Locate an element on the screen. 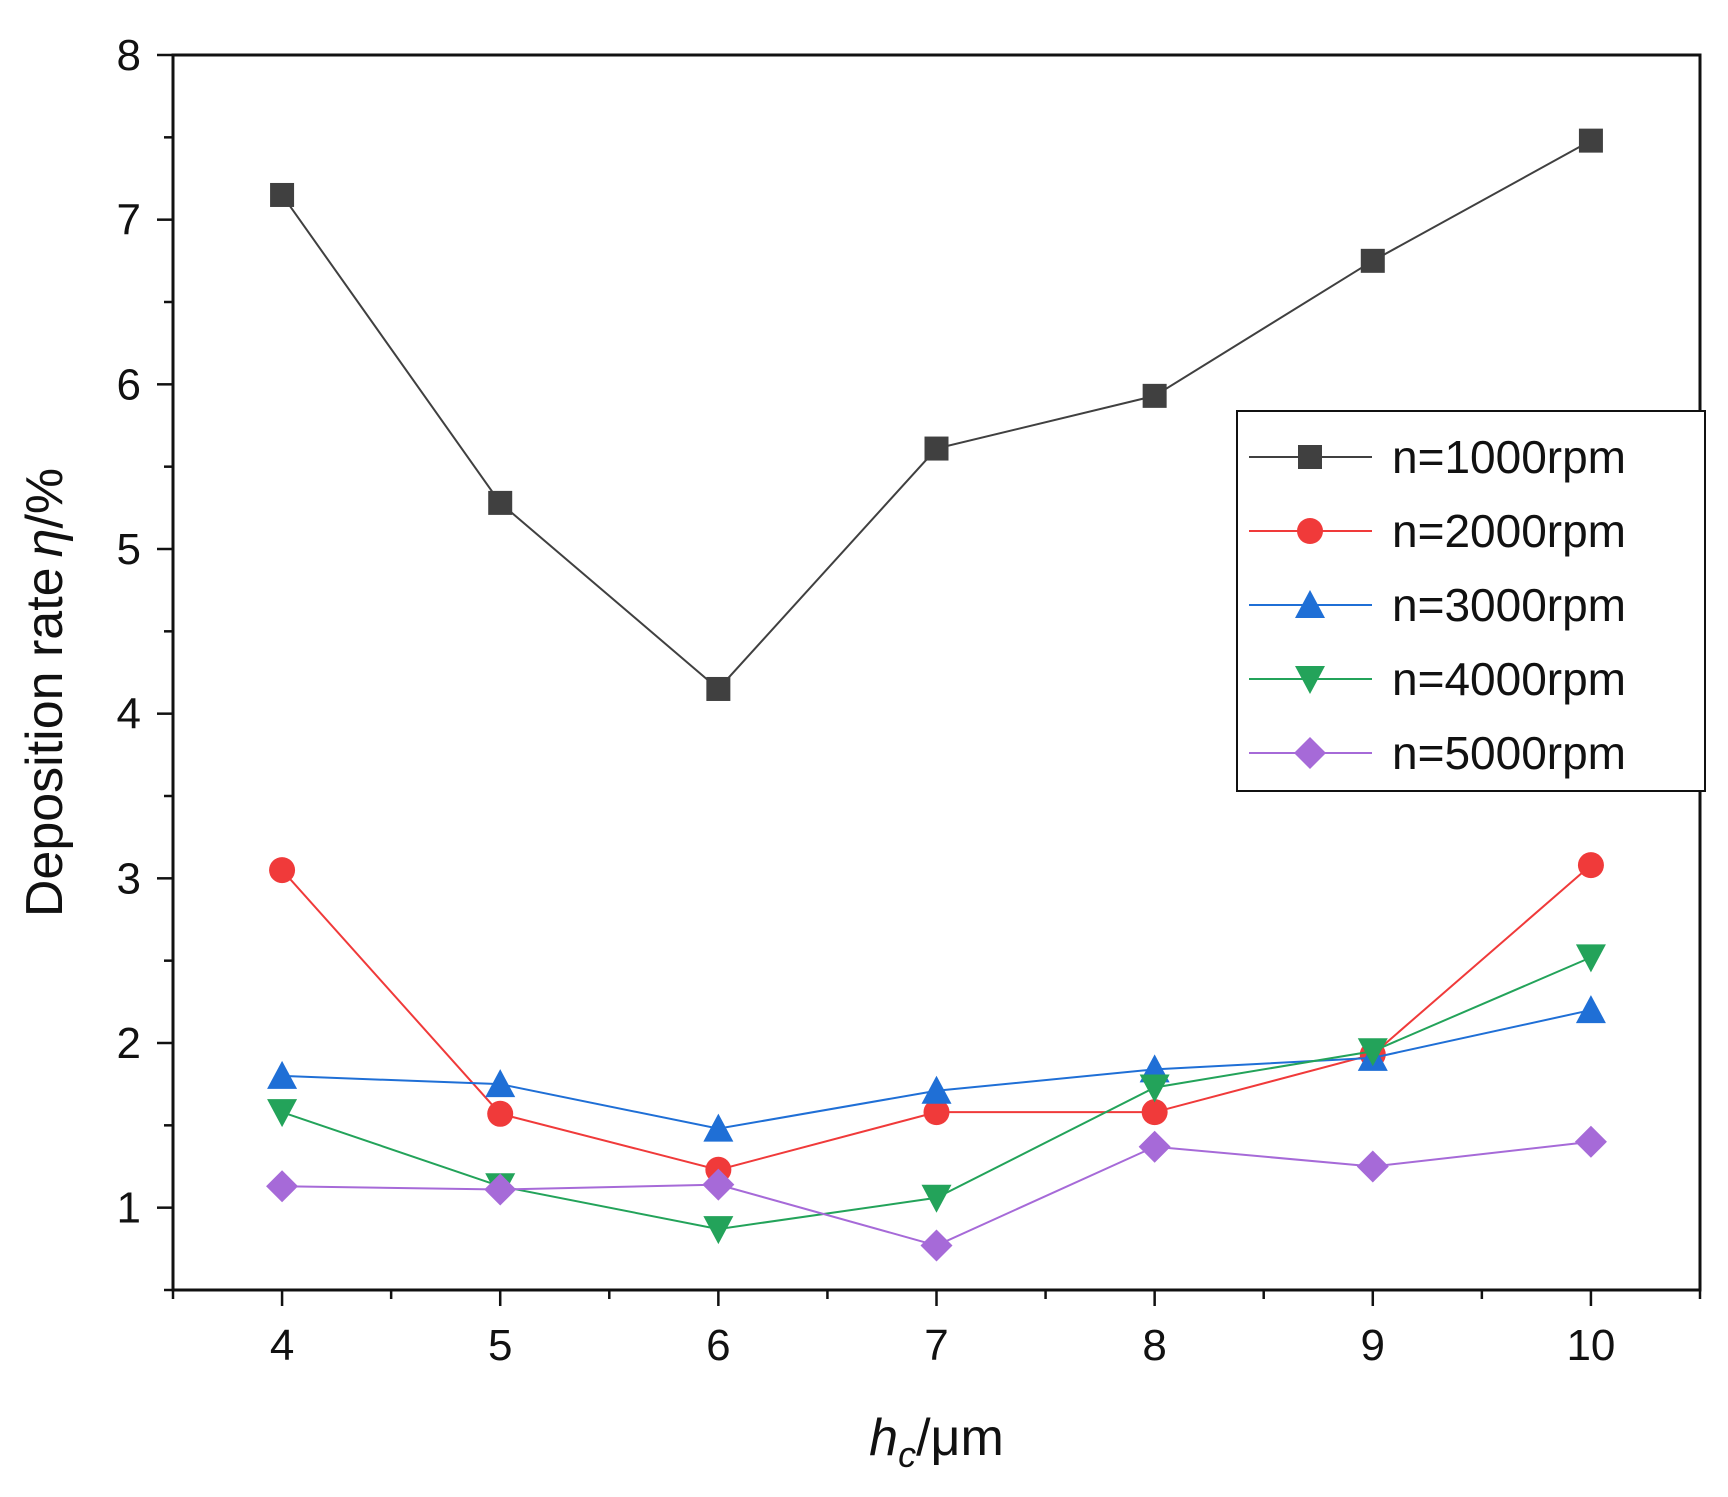 This screenshot has width=1728, height=1497. series-n=5000rpm is located at coordinates (936, 1193).